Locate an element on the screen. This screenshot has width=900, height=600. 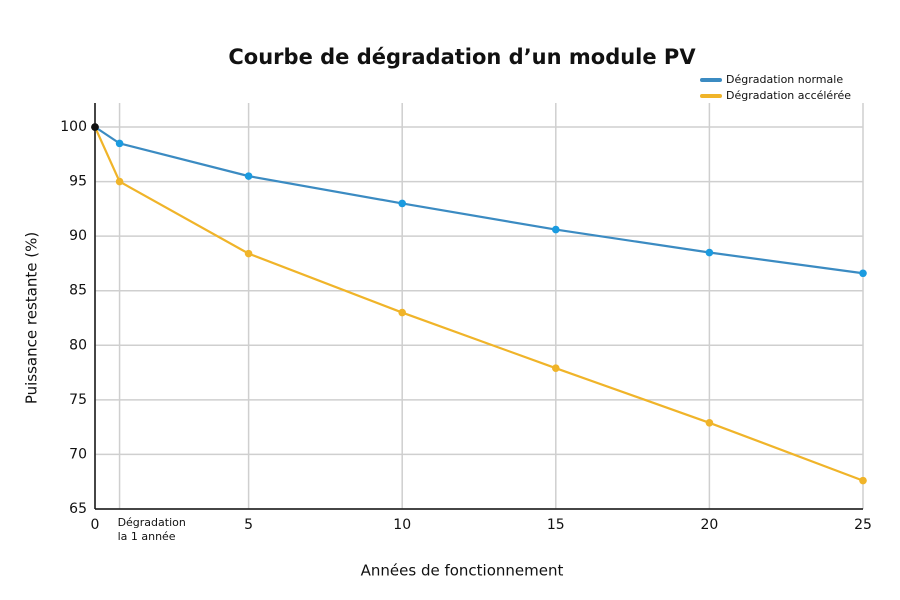
y-tick-label: 65 is located at coordinates (78, 509).